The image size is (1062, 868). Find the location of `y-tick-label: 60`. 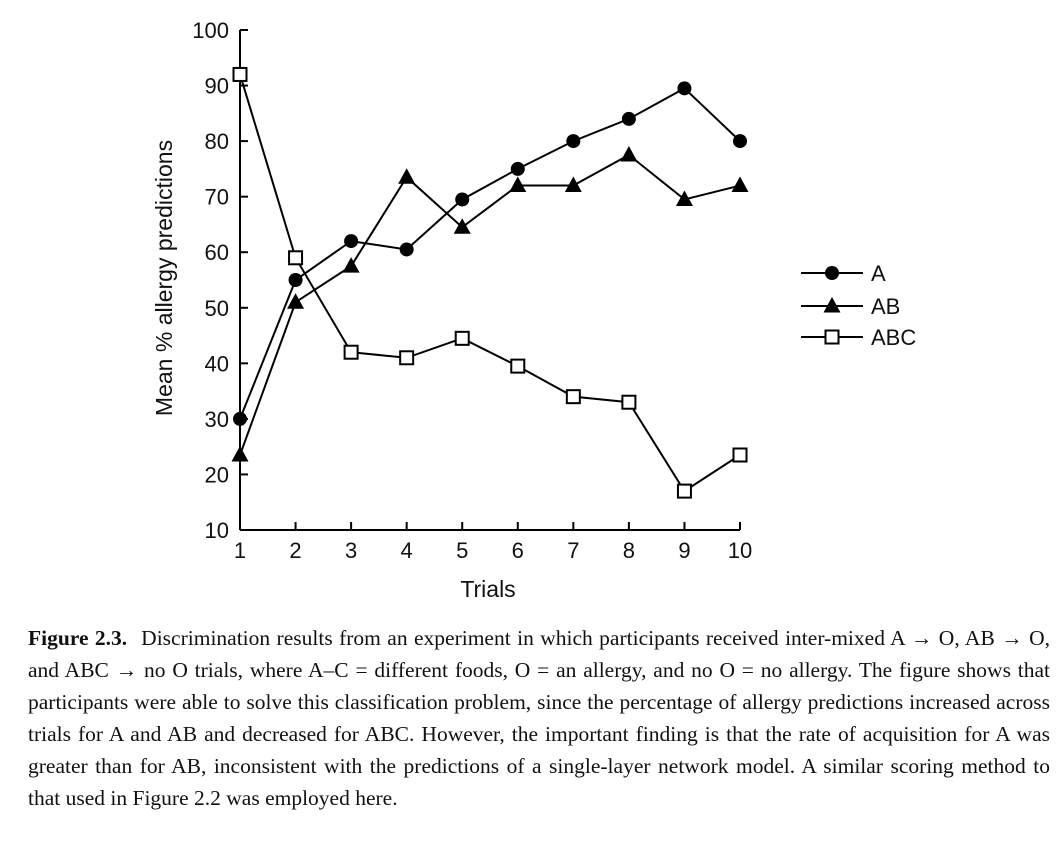

y-tick-label: 60 is located at coordinates (217, 252).